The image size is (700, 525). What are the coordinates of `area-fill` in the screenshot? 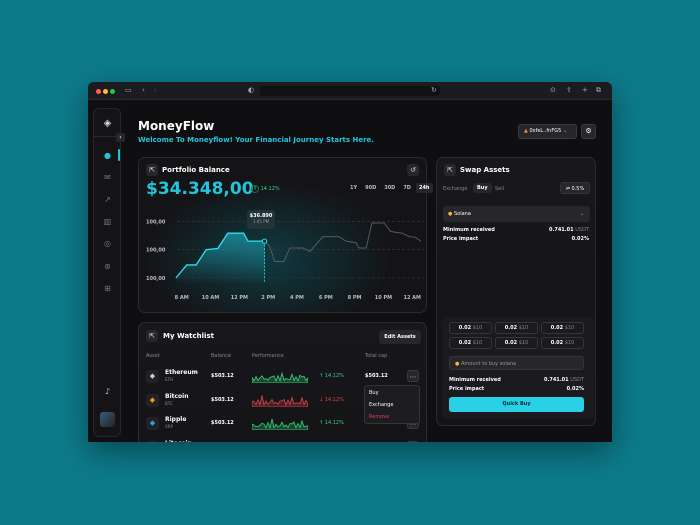 It's located at (220, 258).